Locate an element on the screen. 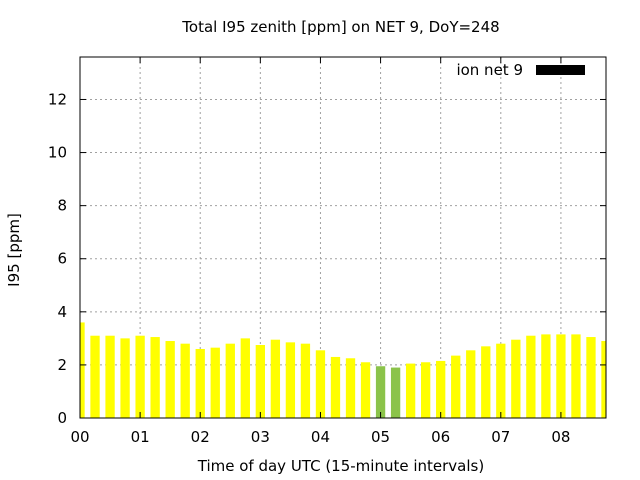  y-tick-label: 2 is located at coordinates (62, 365).